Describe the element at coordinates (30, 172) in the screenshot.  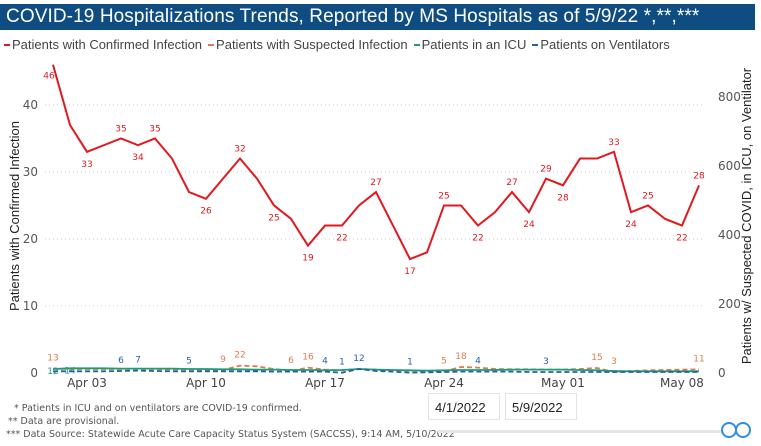
I see `y-left-tick-label: 30` at that location.